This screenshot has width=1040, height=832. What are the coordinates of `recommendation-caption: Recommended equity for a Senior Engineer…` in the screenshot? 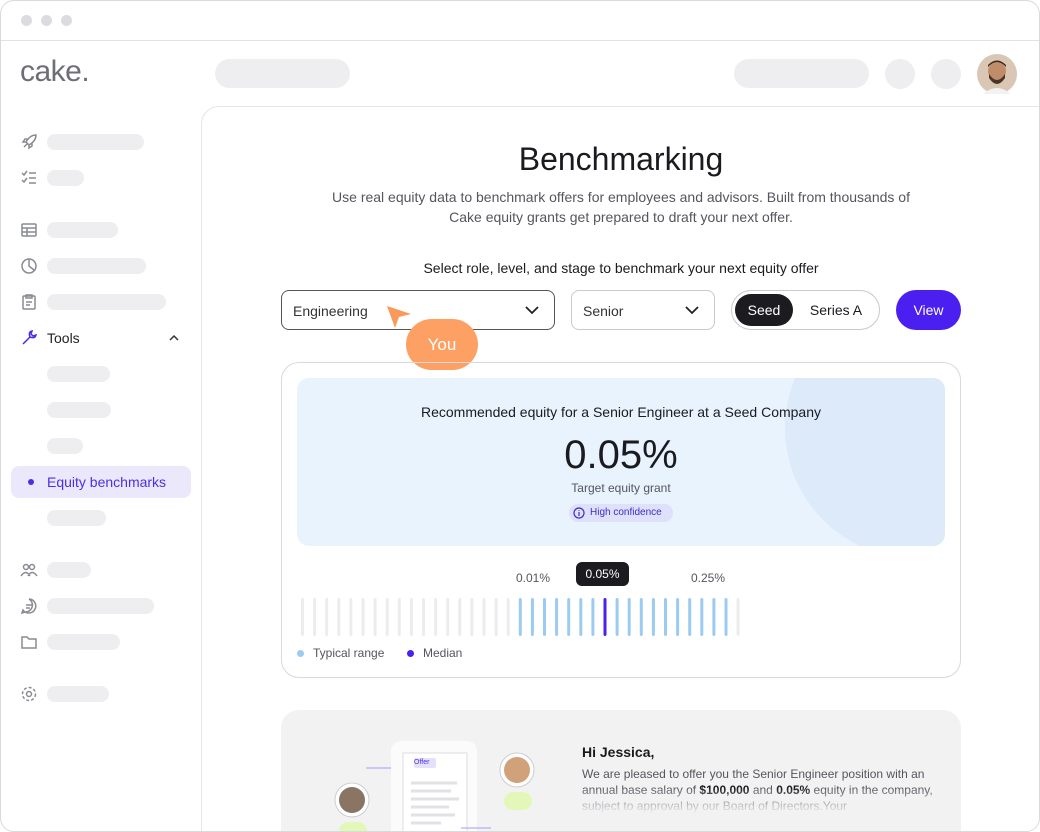 It's located at (620, 412).